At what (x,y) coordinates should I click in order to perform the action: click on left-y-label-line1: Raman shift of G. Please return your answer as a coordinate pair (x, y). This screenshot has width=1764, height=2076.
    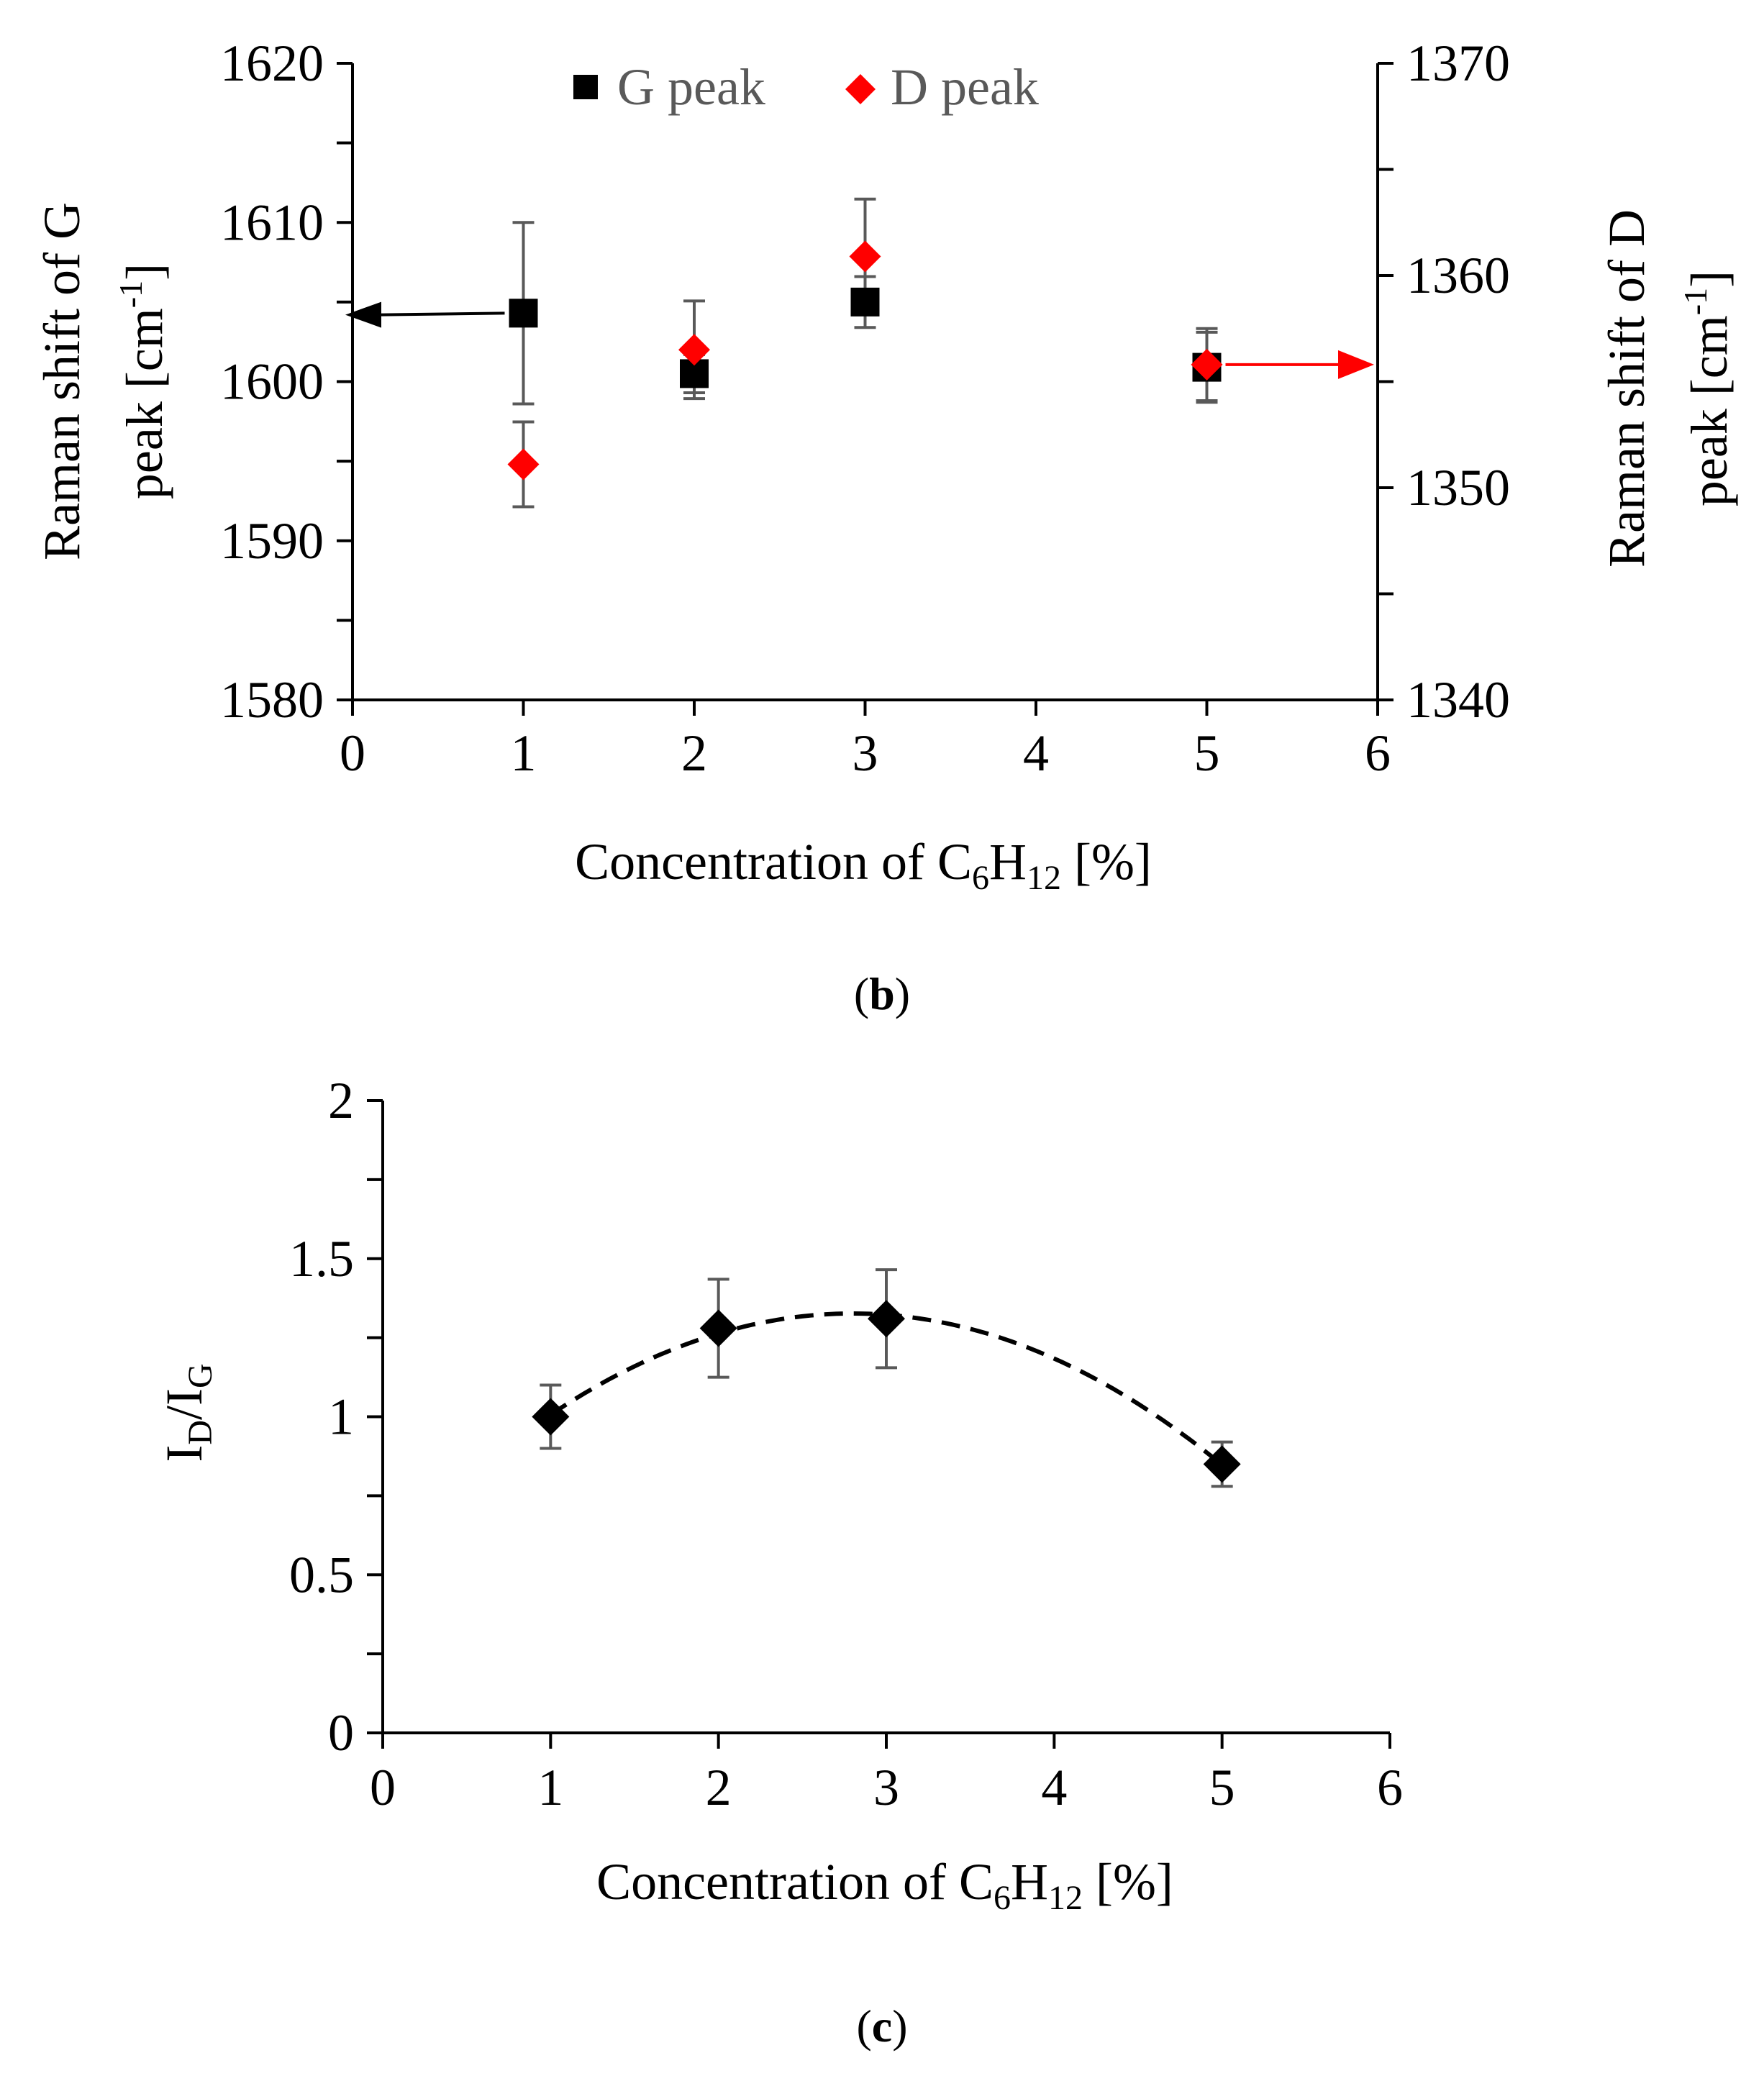
    Looking at the image, I should click on (62, 381).